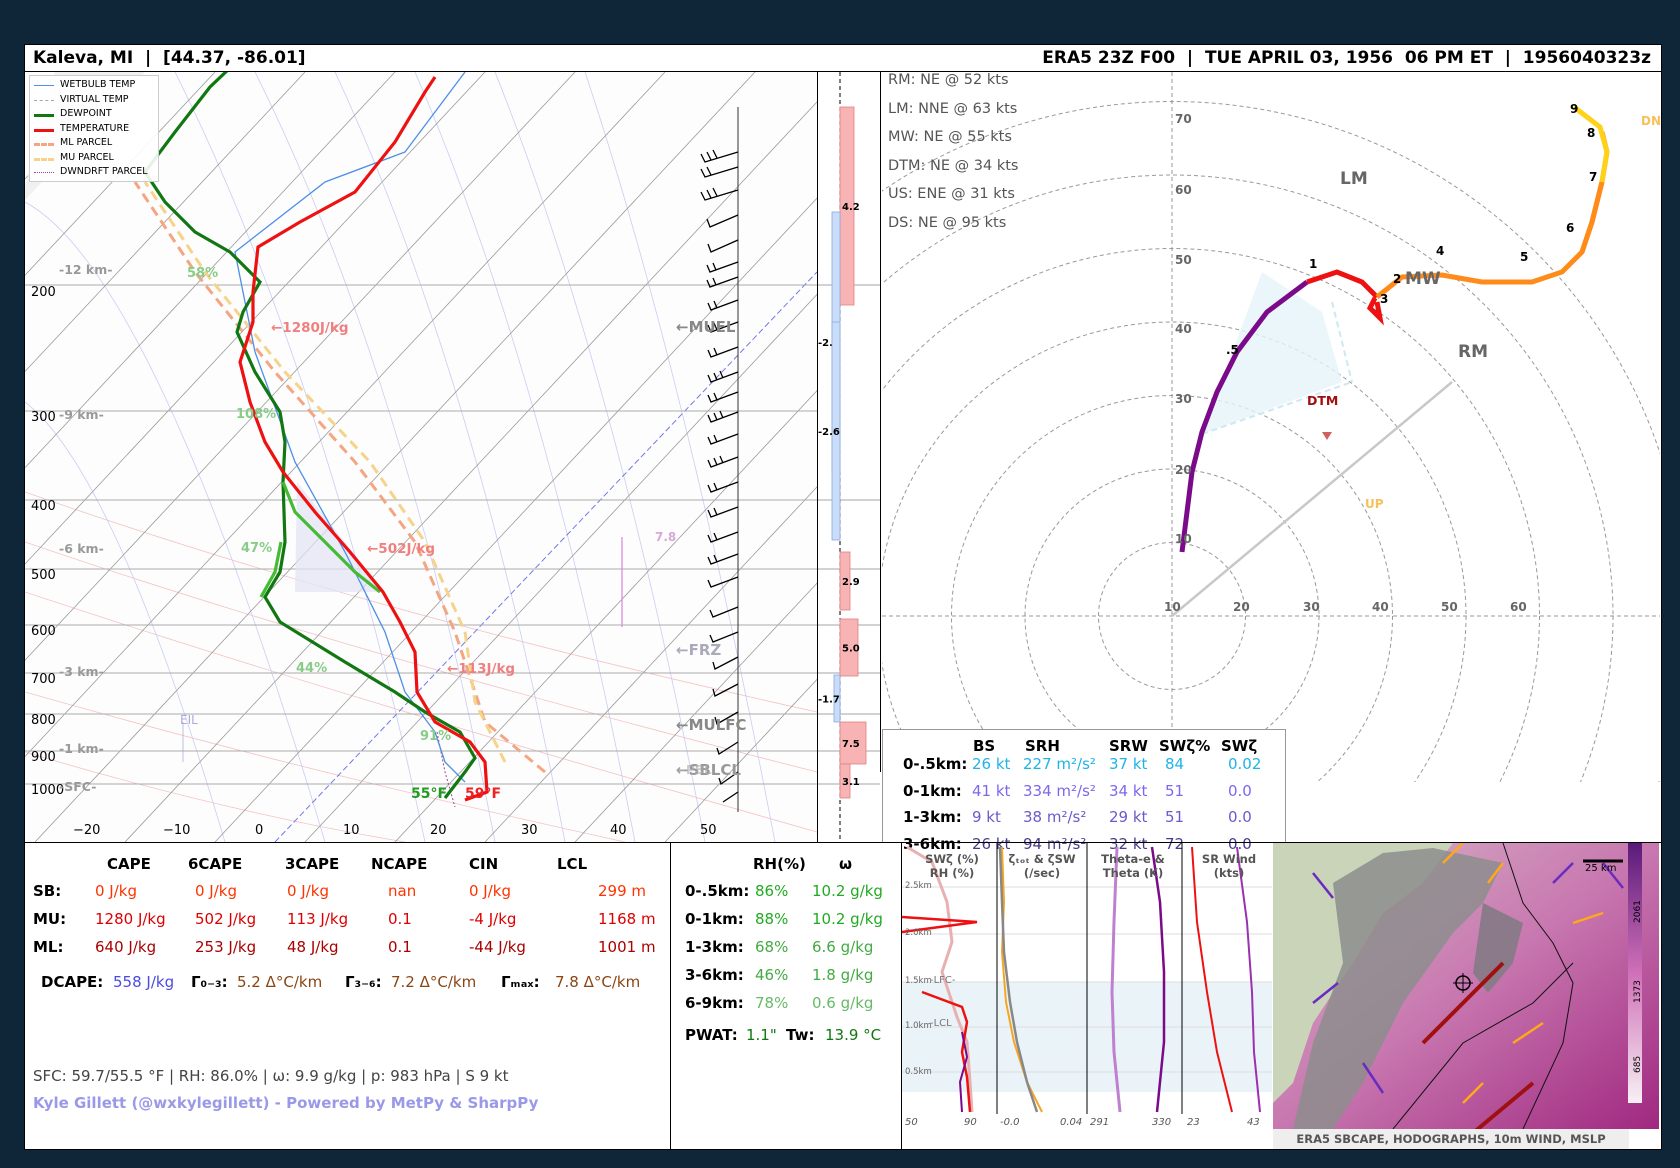  I want to click on height-label: -SFC-, so click(78, 786).